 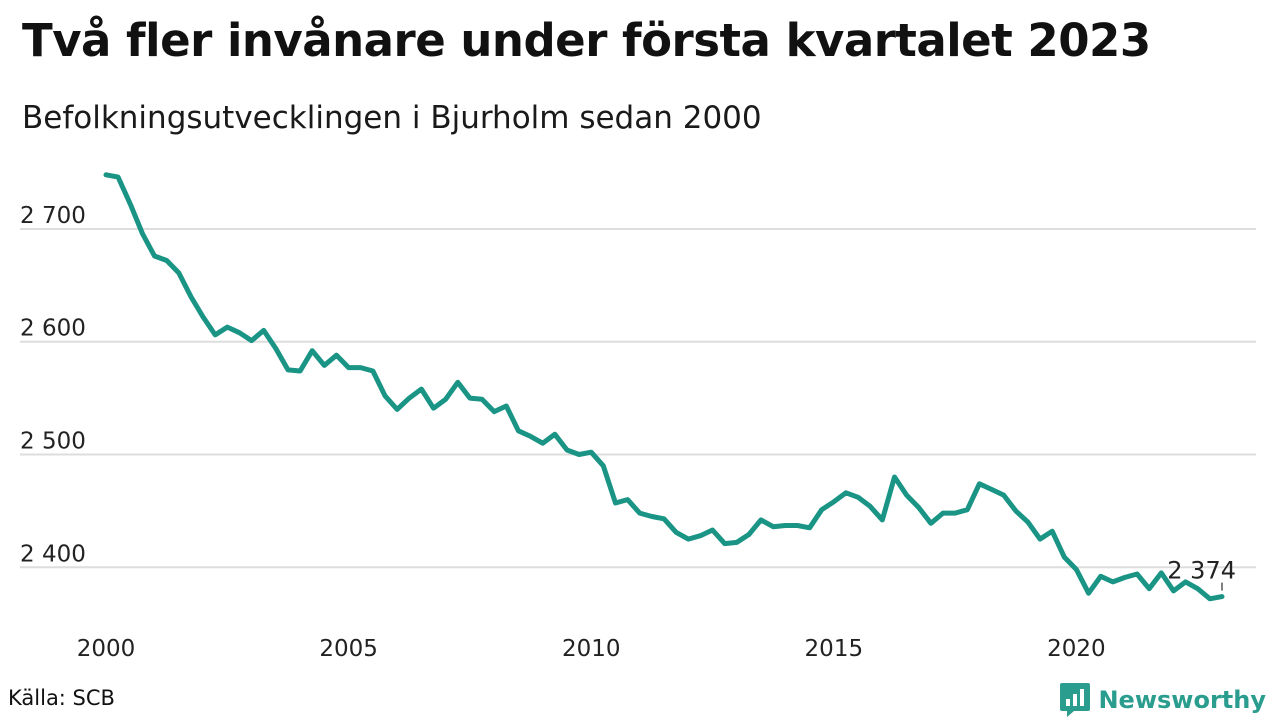 I want to click on y-tick-label: 2 400, so click(x=53, y=554).